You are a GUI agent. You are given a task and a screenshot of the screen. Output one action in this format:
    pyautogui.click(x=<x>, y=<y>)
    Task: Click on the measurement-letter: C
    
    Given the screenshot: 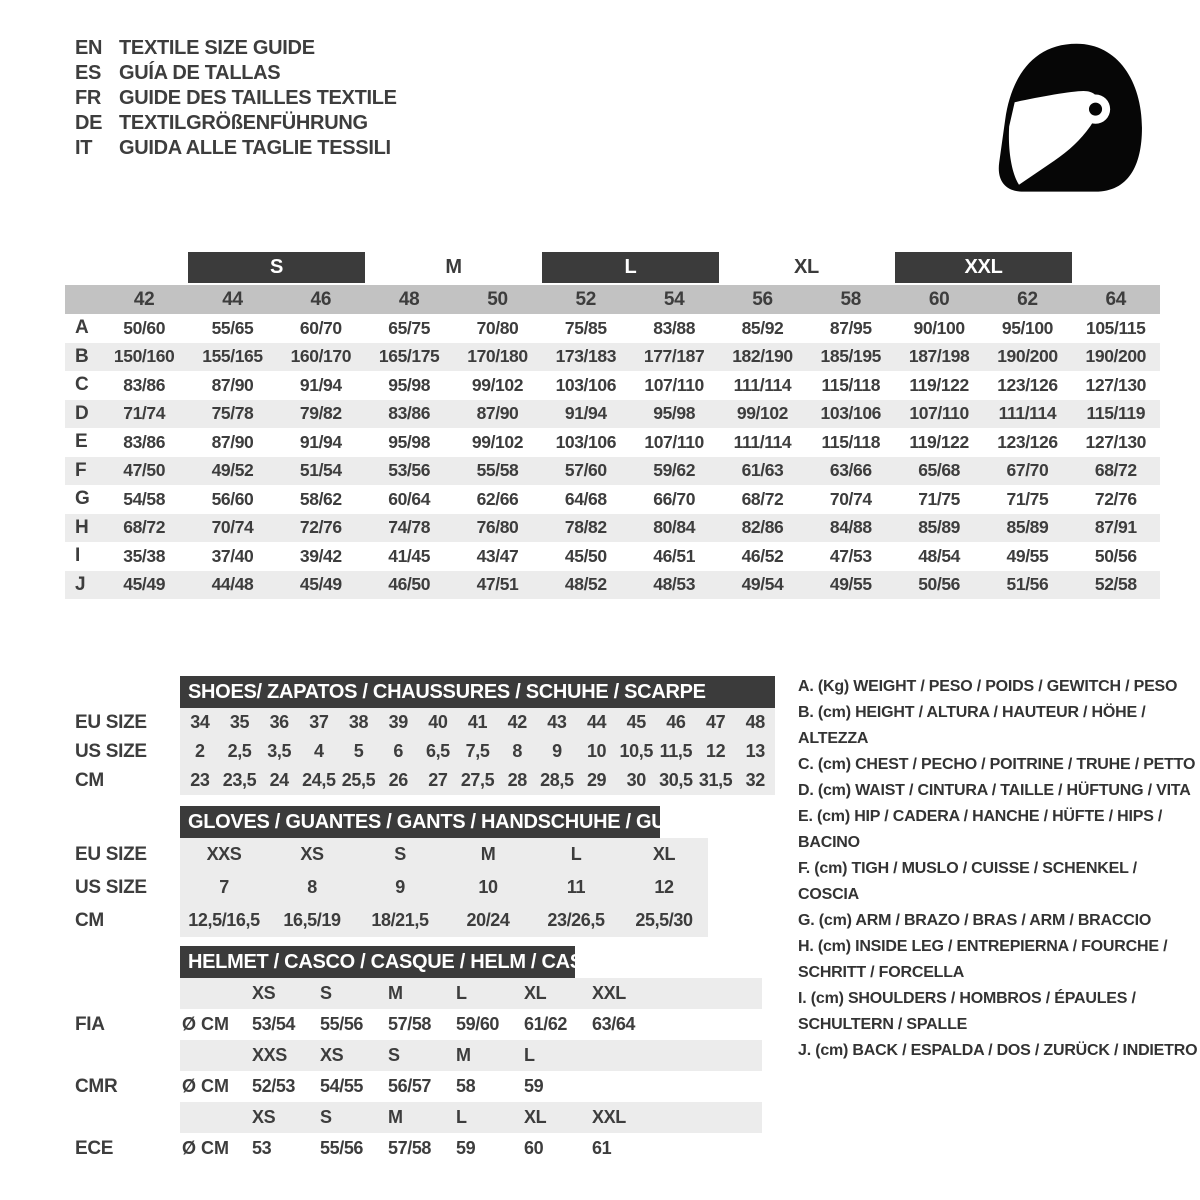 What is the action you would take?
    pyautogui.click(x=82, y=385)
    